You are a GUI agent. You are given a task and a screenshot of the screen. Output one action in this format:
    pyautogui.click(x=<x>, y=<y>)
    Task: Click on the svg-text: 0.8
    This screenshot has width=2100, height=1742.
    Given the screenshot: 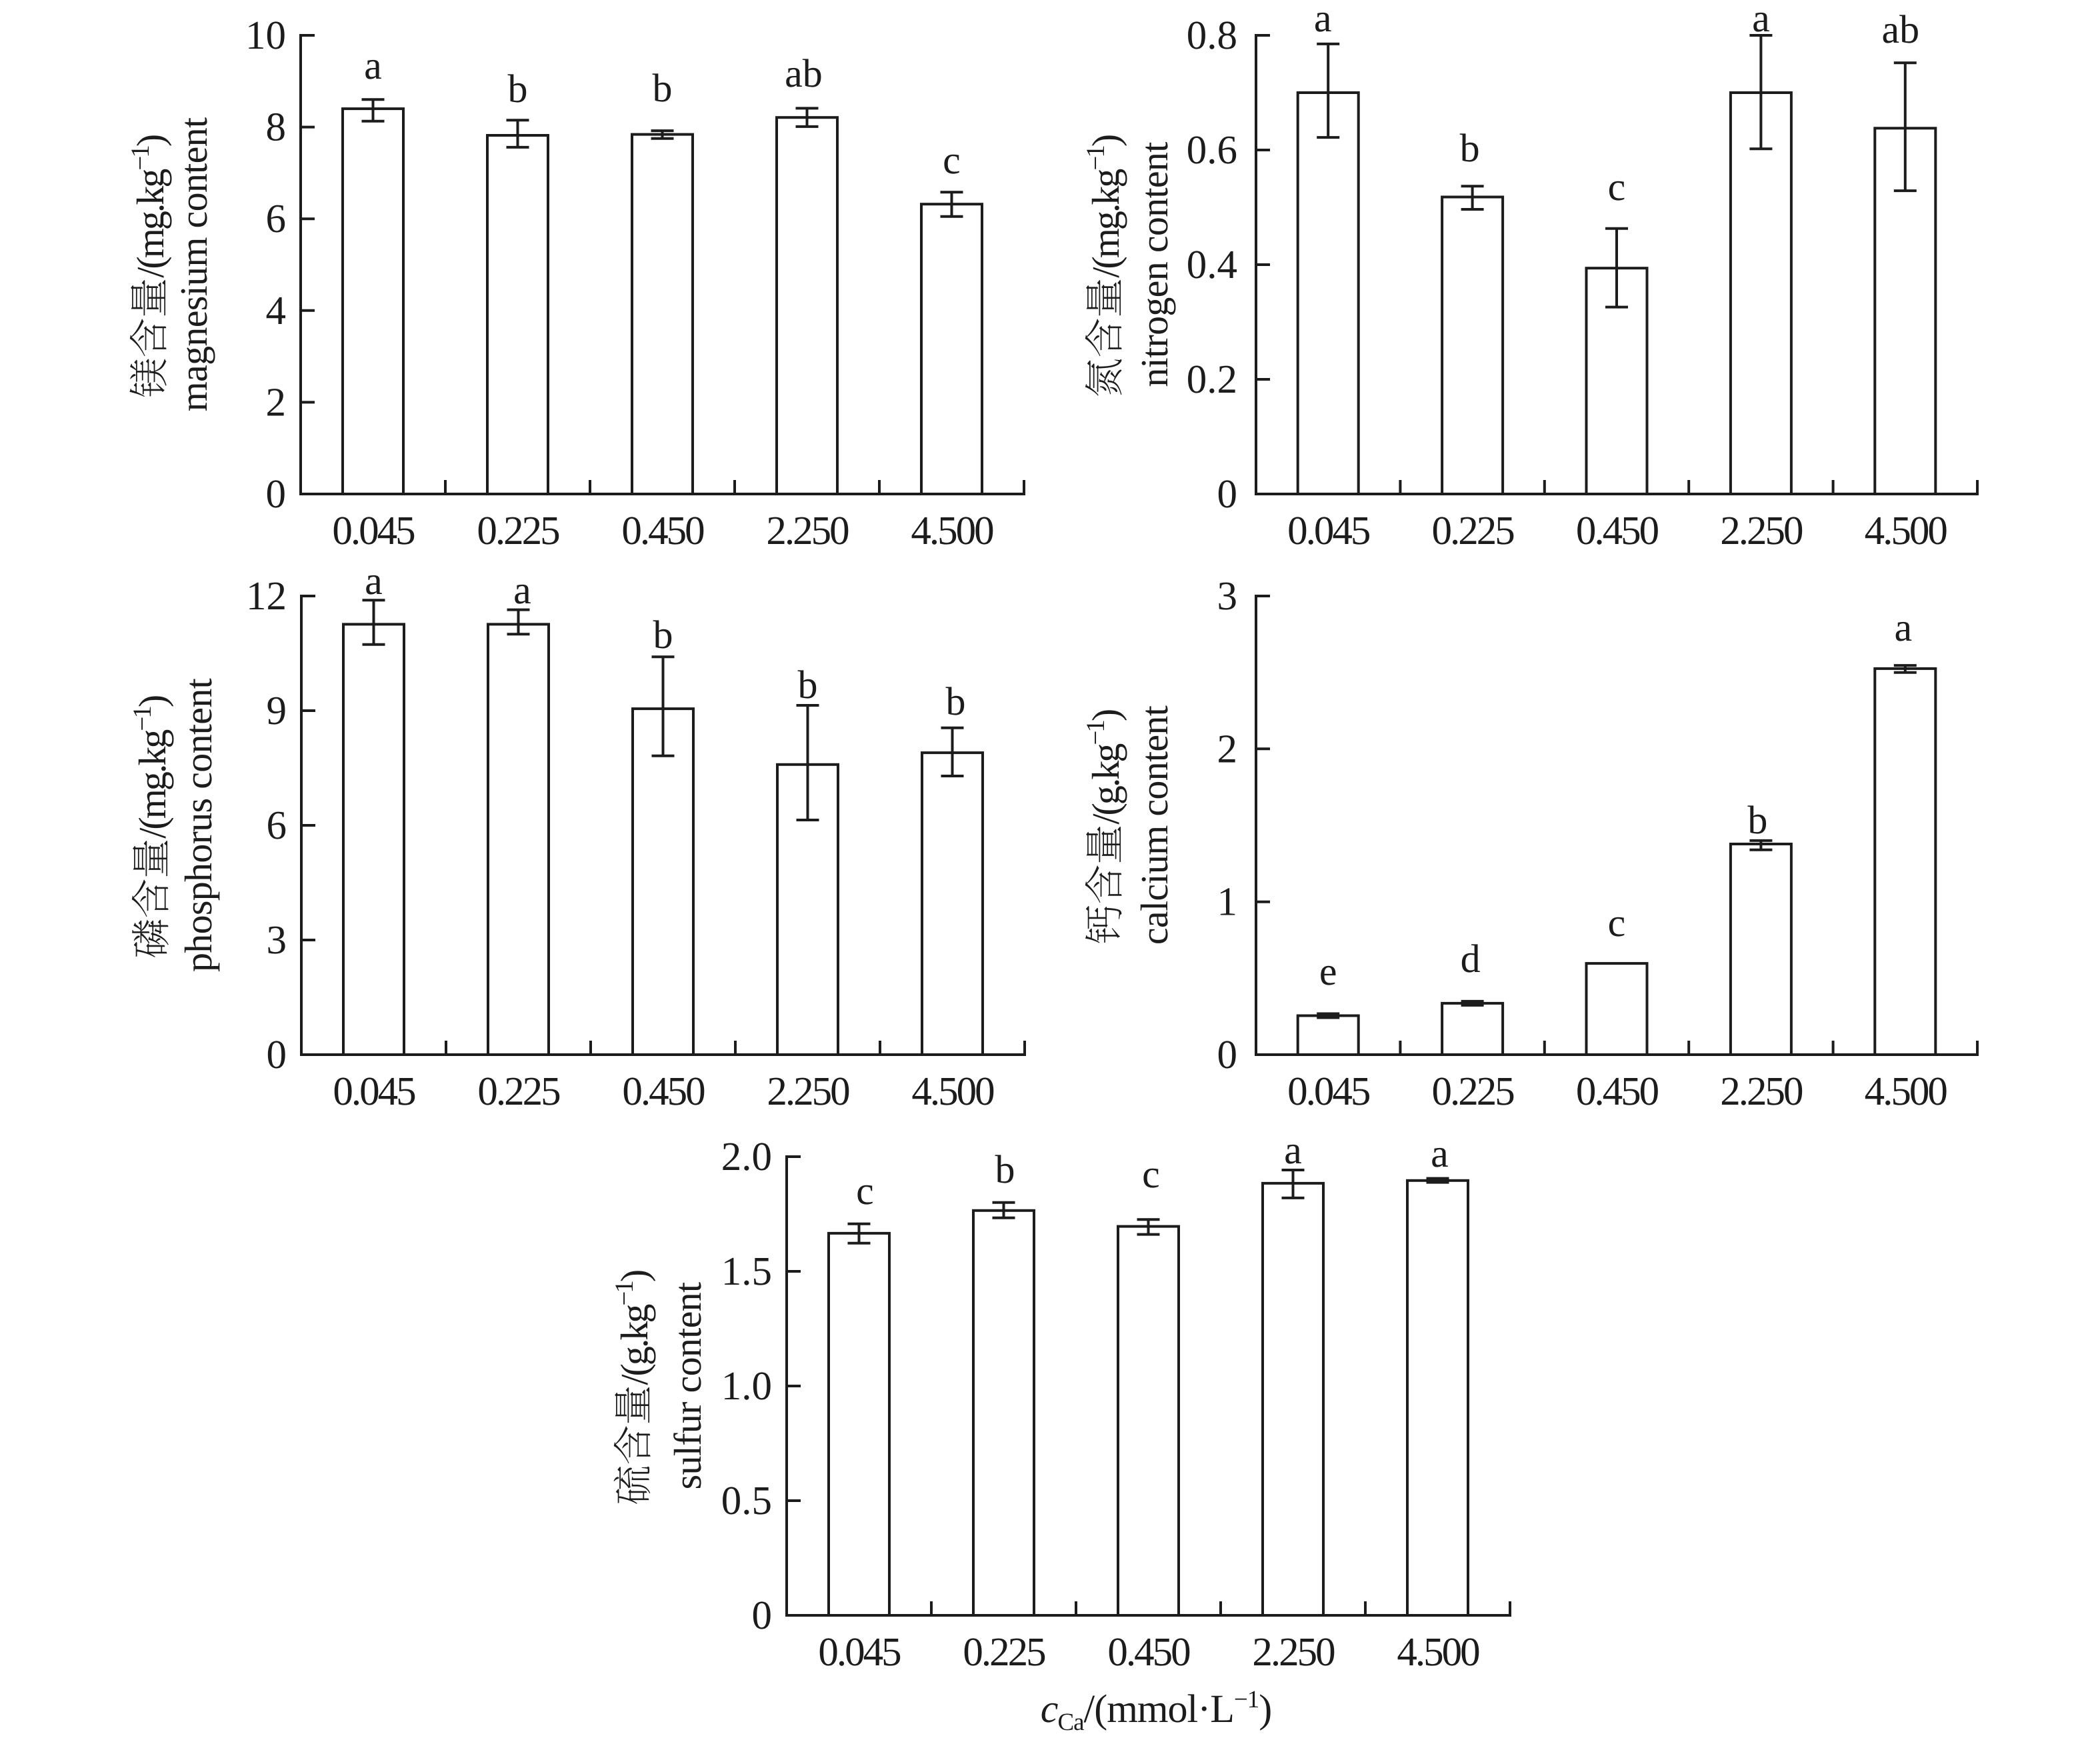 What is the action you would take?
    pyautogui.click(x=1212, y=35)
    